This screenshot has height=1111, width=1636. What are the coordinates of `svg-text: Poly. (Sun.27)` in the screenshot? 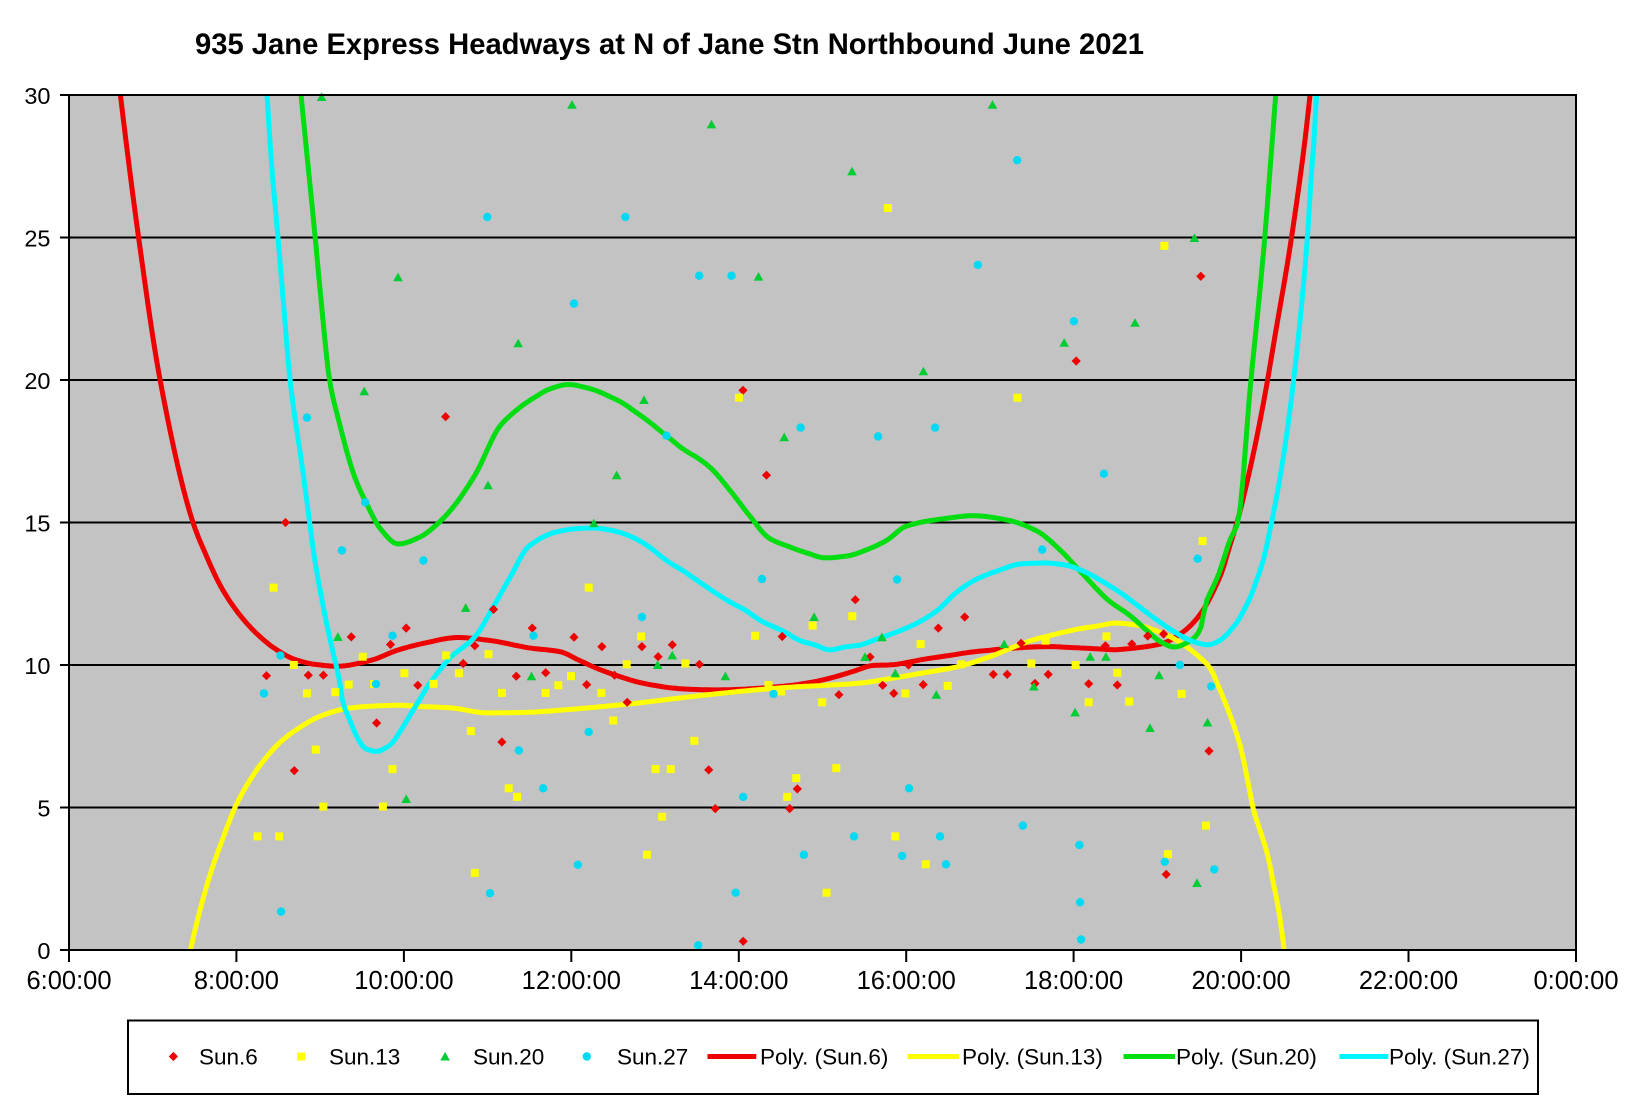 It's located at (1459, 1057).